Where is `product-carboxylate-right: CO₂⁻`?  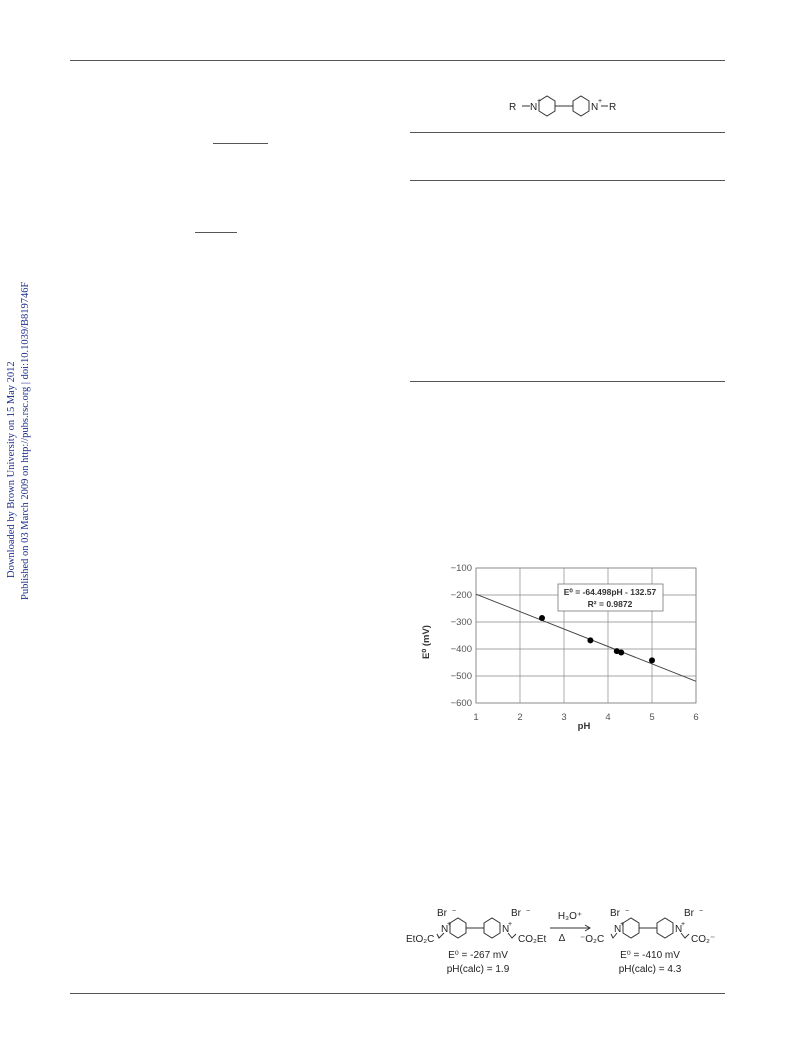 product-carboxylate-right: CO₂⁻ is located at coordinates (703, 939).